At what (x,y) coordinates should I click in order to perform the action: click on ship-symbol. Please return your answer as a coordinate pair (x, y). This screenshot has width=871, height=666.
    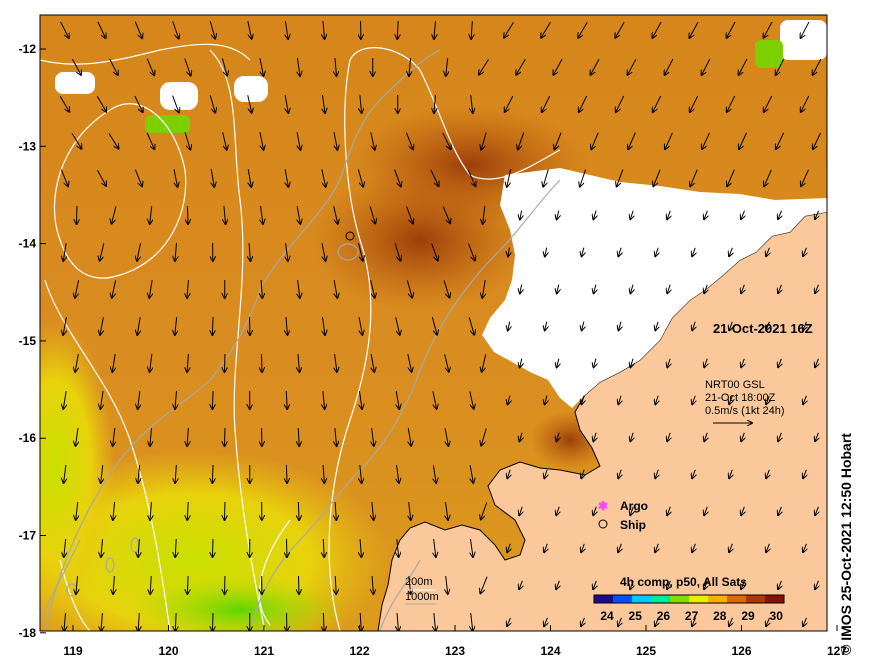
    Looking at the image, I should click on (603, 524).